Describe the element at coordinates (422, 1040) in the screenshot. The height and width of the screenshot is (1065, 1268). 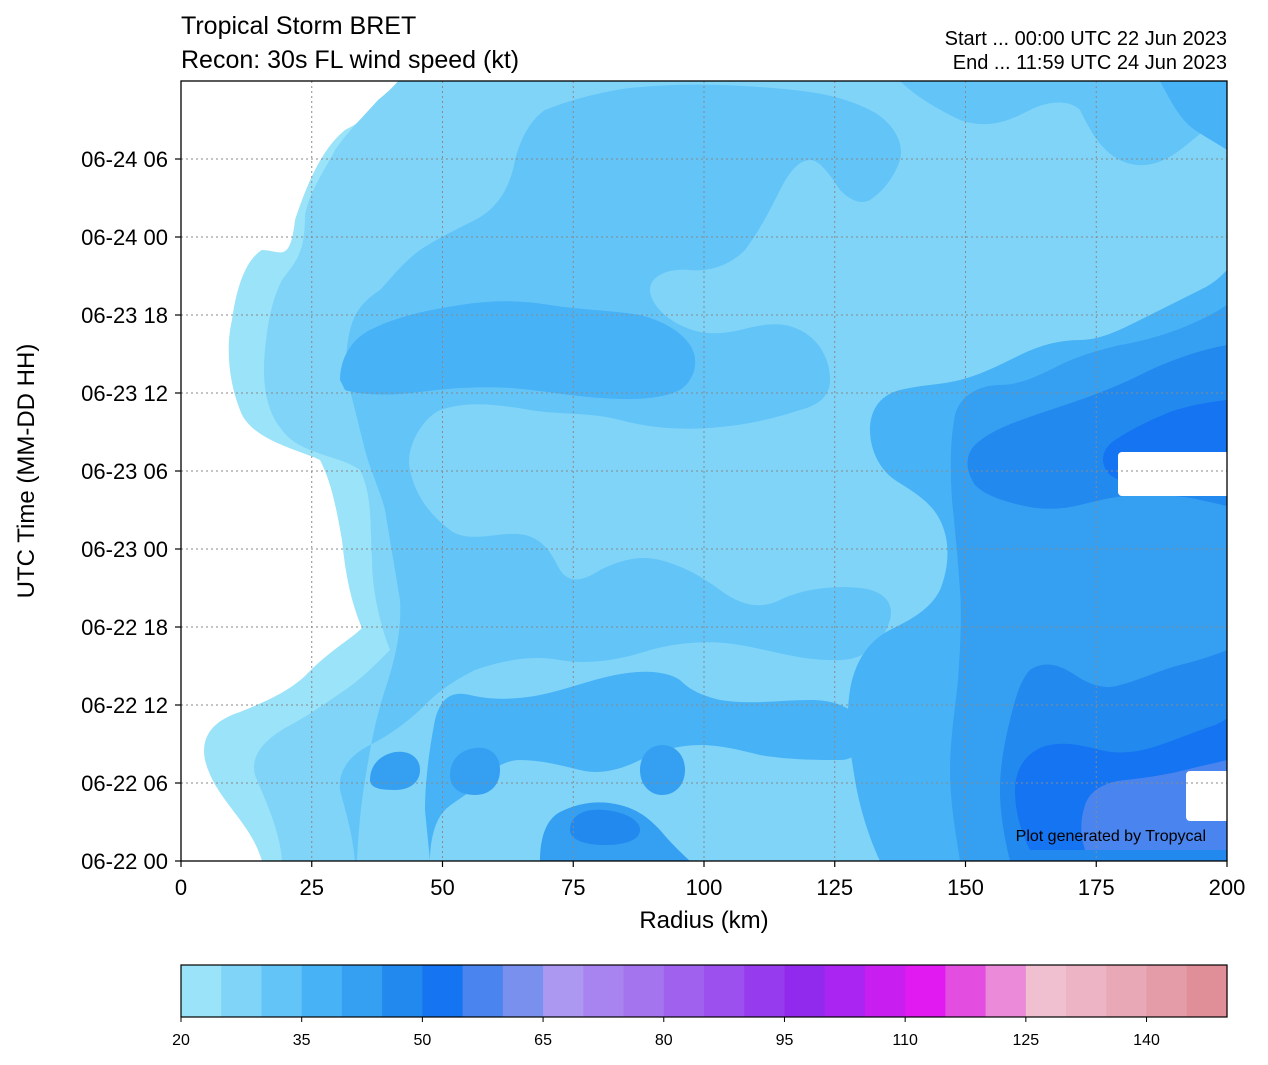
I see `colorbar-tick-label: 50` at that location.